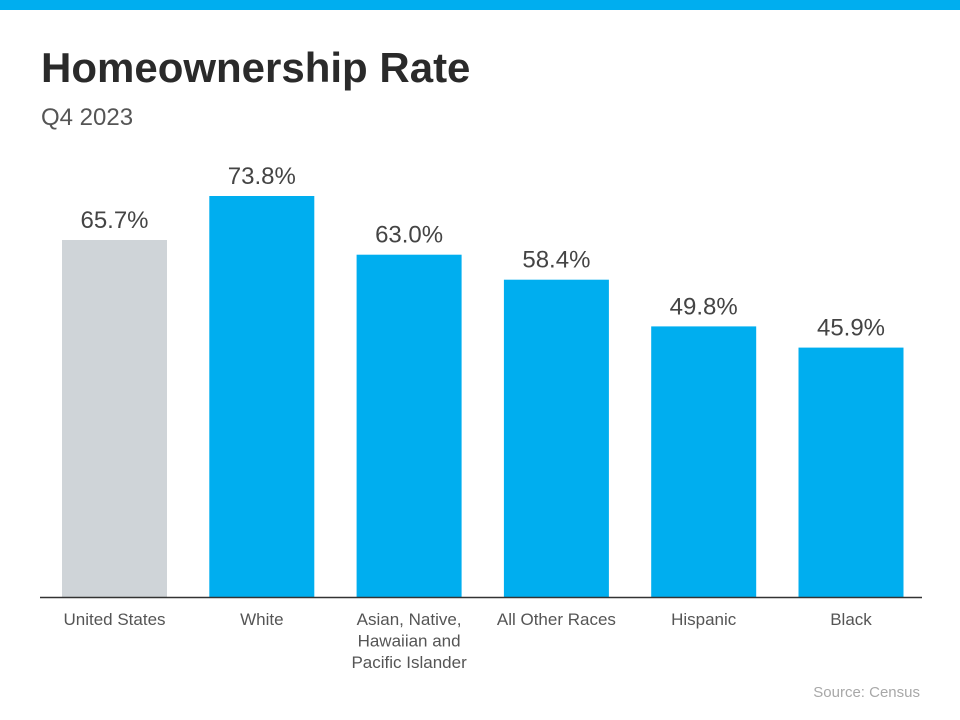  What do you see at coordinates (556, 619) in the screenshot?
I see `category-label-4: All Other Races` at bounding box center [556, 619].